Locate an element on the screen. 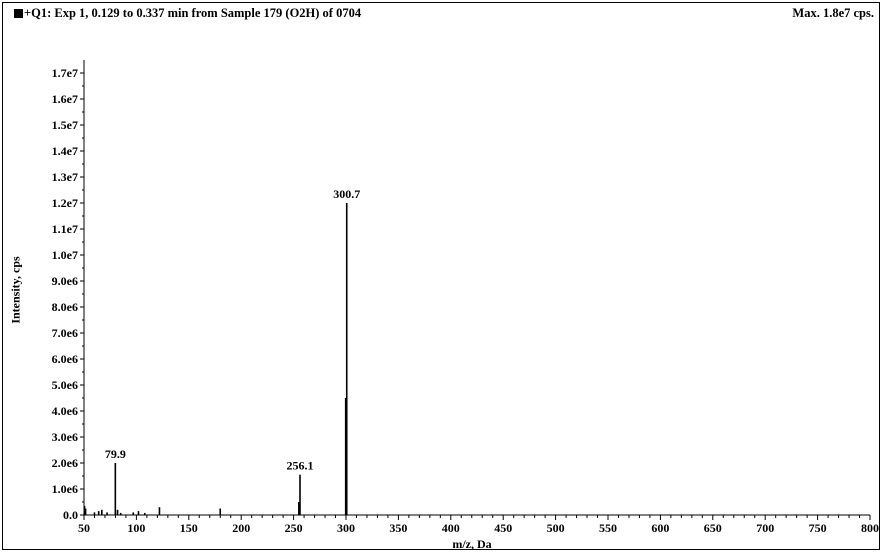  y-tick-label: 1.2e7 is located at coordinates (65, 203).